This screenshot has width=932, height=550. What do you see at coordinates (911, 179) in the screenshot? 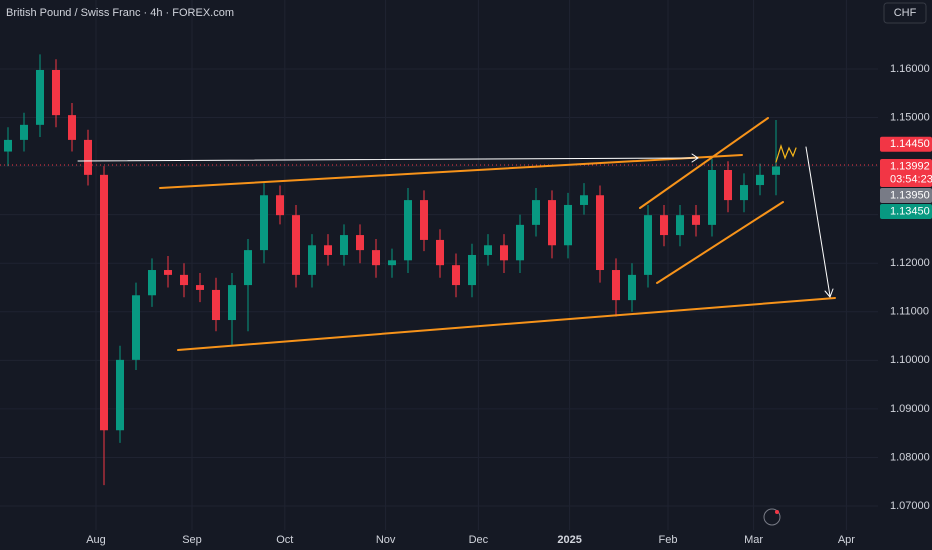
I see `price-tag-sublabel: 03:54:23` at bounding box center [911, 179].